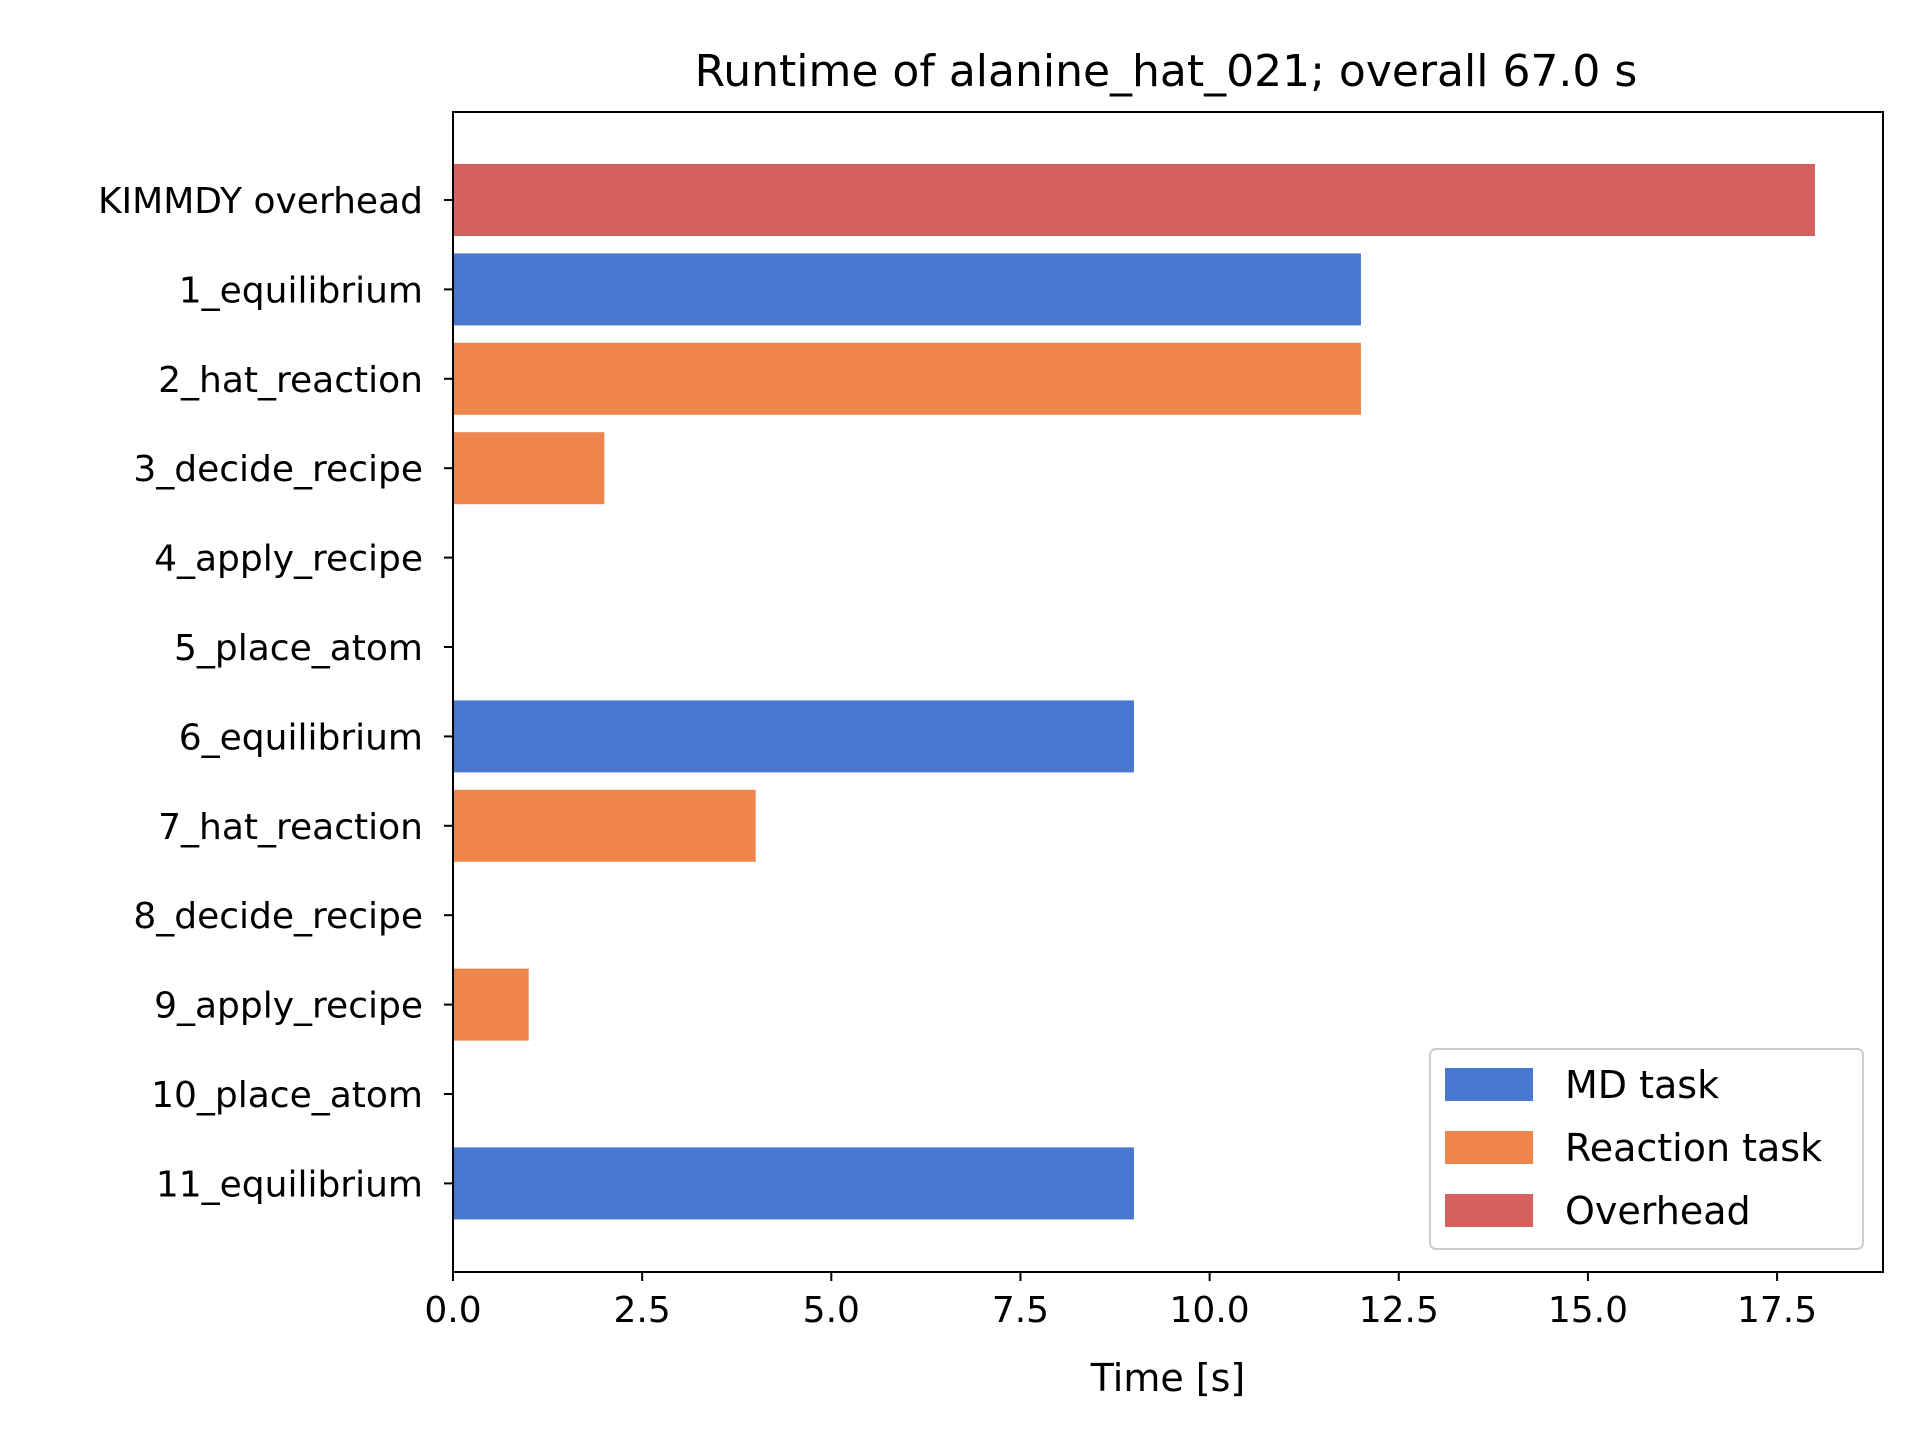  What do you see at coordinates (1693, 1148) in the screenshot?
I see `legend-label: Reaction task` at bounding box center [1693, 1148].